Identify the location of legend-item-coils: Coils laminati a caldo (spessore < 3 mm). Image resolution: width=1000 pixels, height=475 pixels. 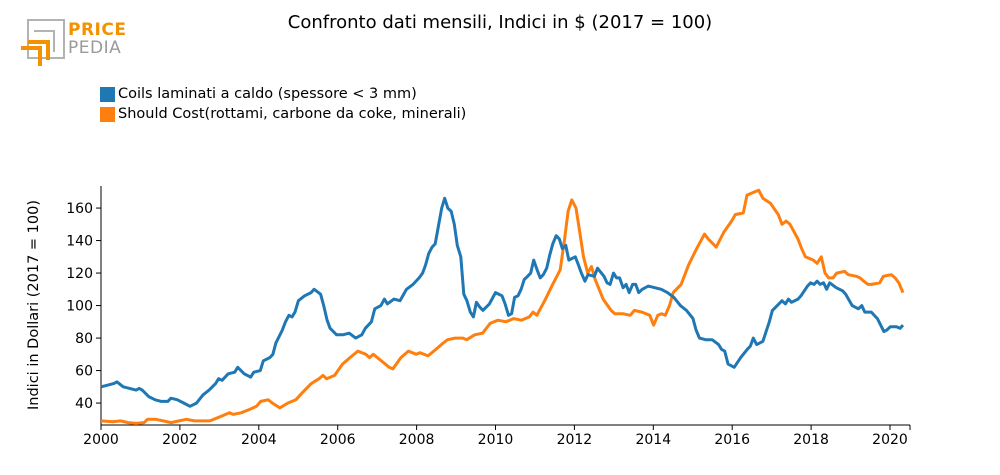
(283, 94).